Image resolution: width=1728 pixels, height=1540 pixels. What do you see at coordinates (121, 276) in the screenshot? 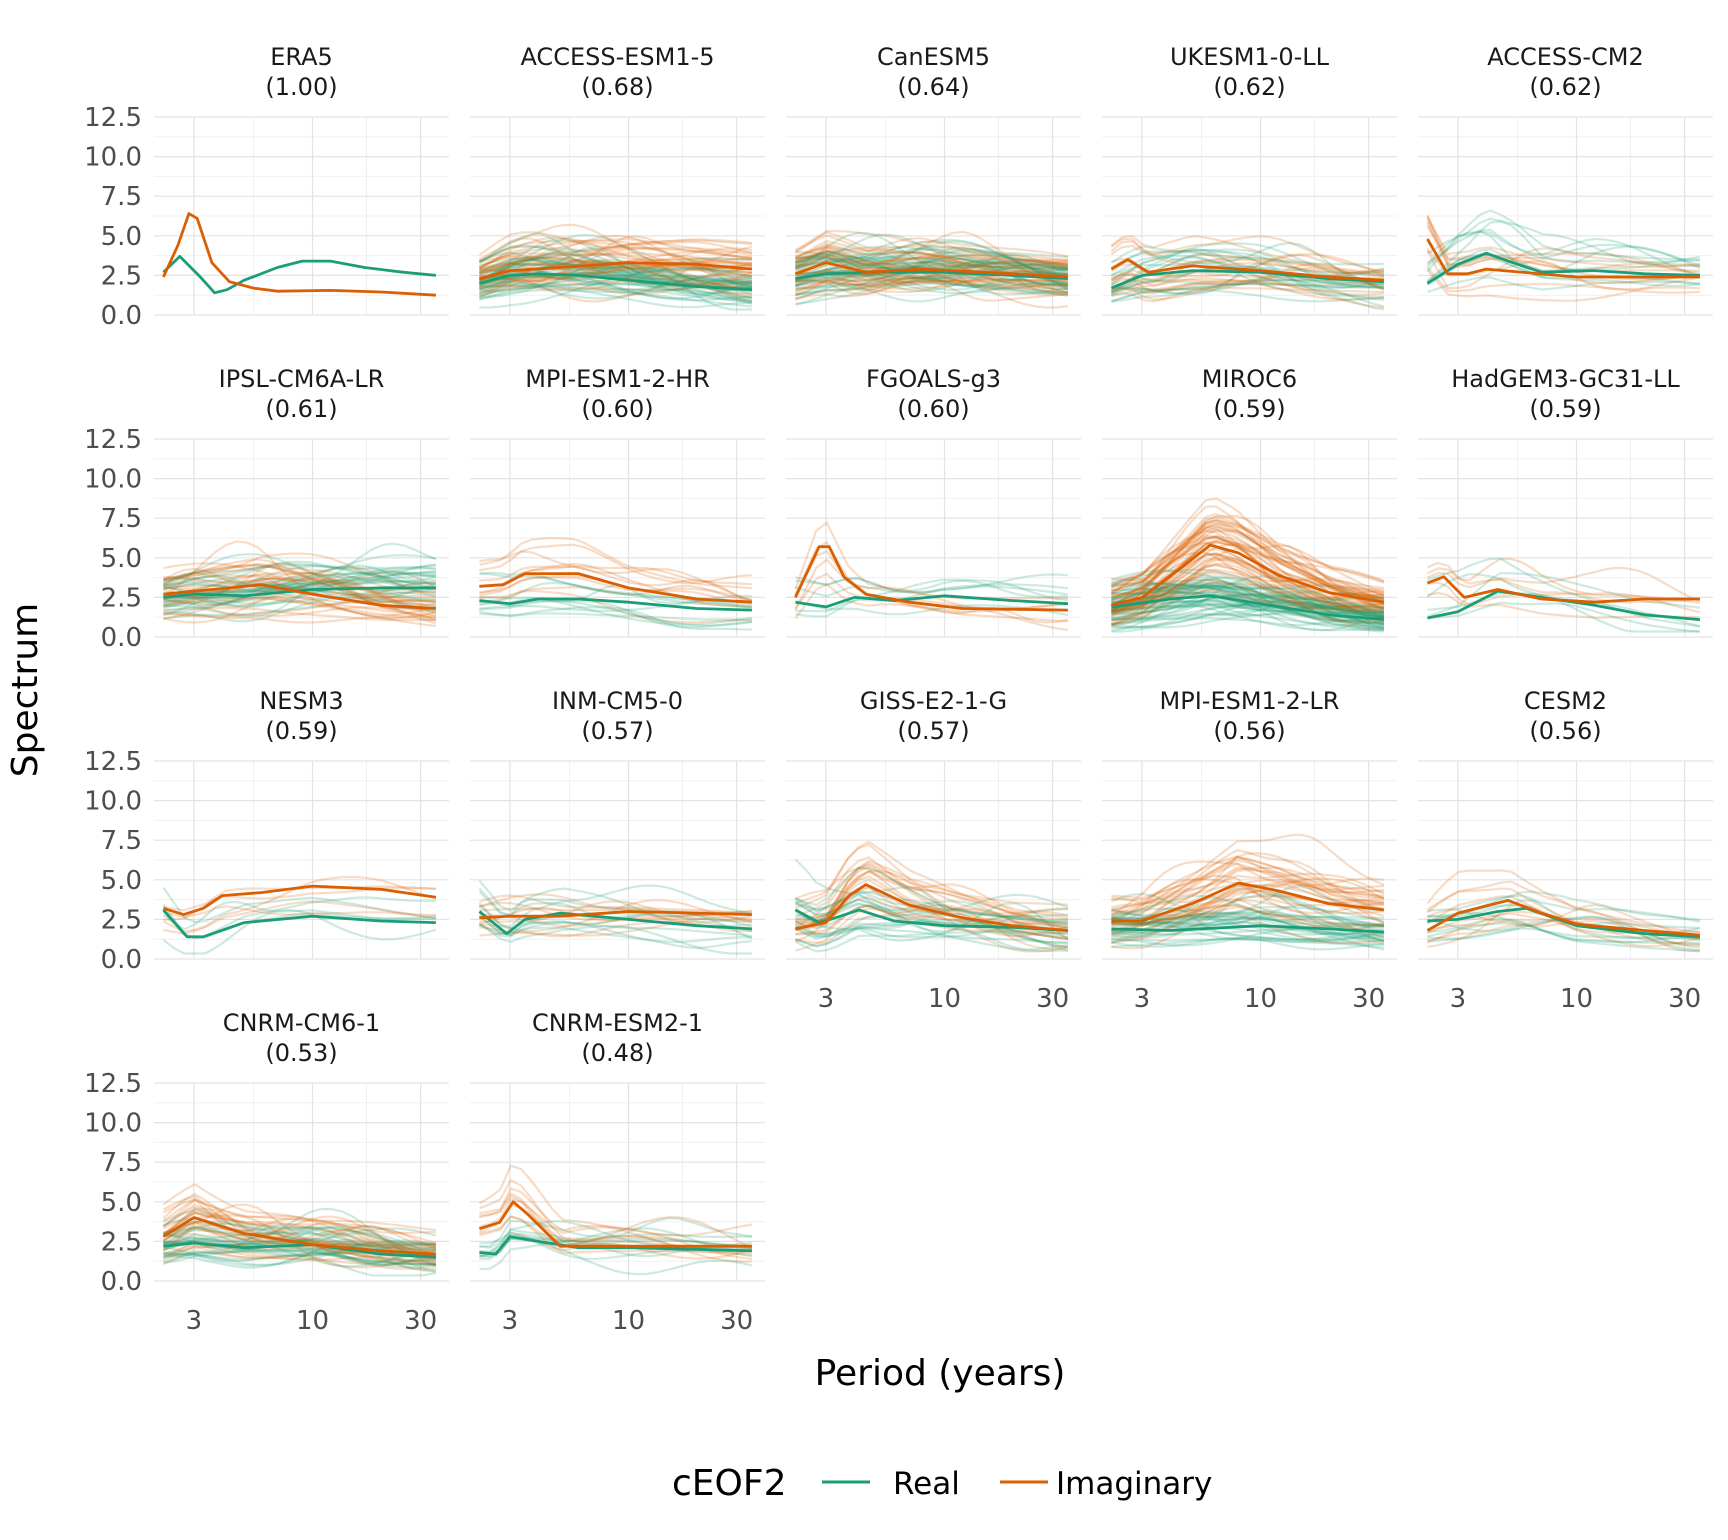
I see `y-tick-label: 2.5` at bounding box center [121, 276].